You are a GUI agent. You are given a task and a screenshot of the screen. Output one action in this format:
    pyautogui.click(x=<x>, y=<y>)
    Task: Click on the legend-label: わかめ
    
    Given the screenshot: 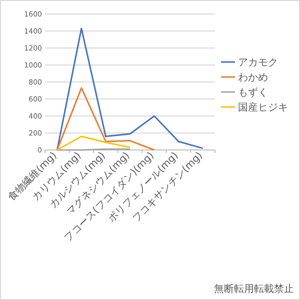 What is the action you would take?
    pyautogui.click(x=253, y=78)
    